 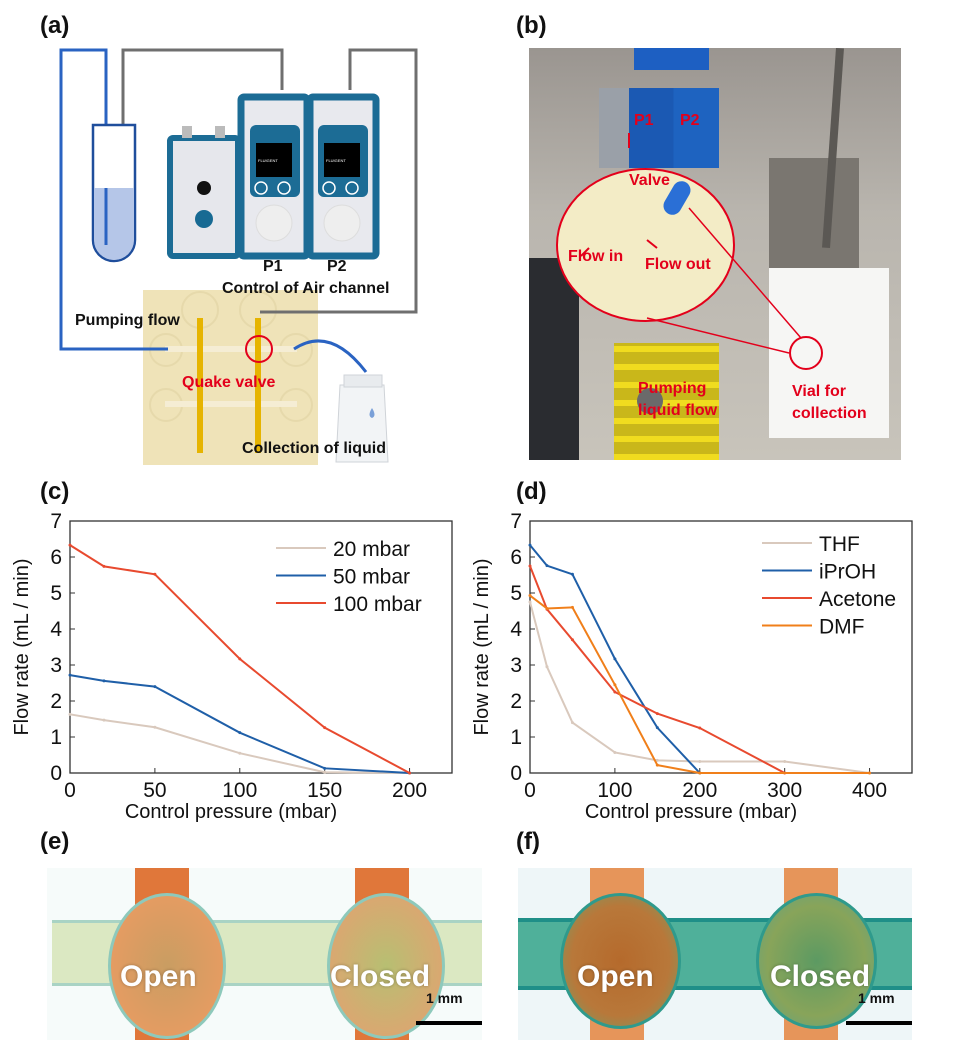 I want to click on panel-a-schematic: FLUIGENT FLUIGENT, so click(x=238, y=256).